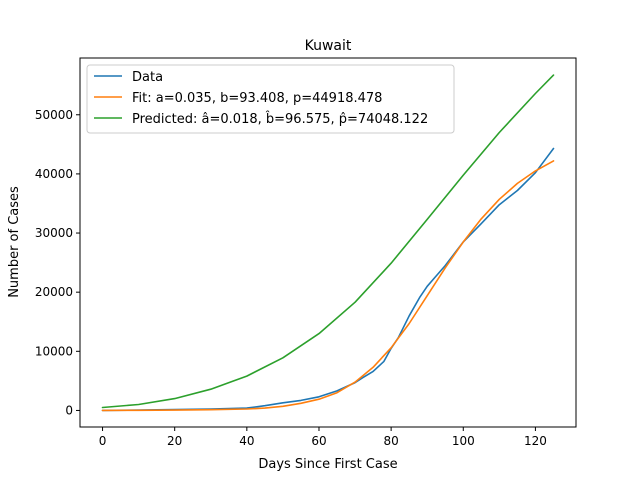 This screenshot has height=480, width=640. What do you see at coordinates (57, 262) in the screenshot?
I see `y-axis: 0 10000 20000 30000 40000 50000` at bounding box center [57, 262].